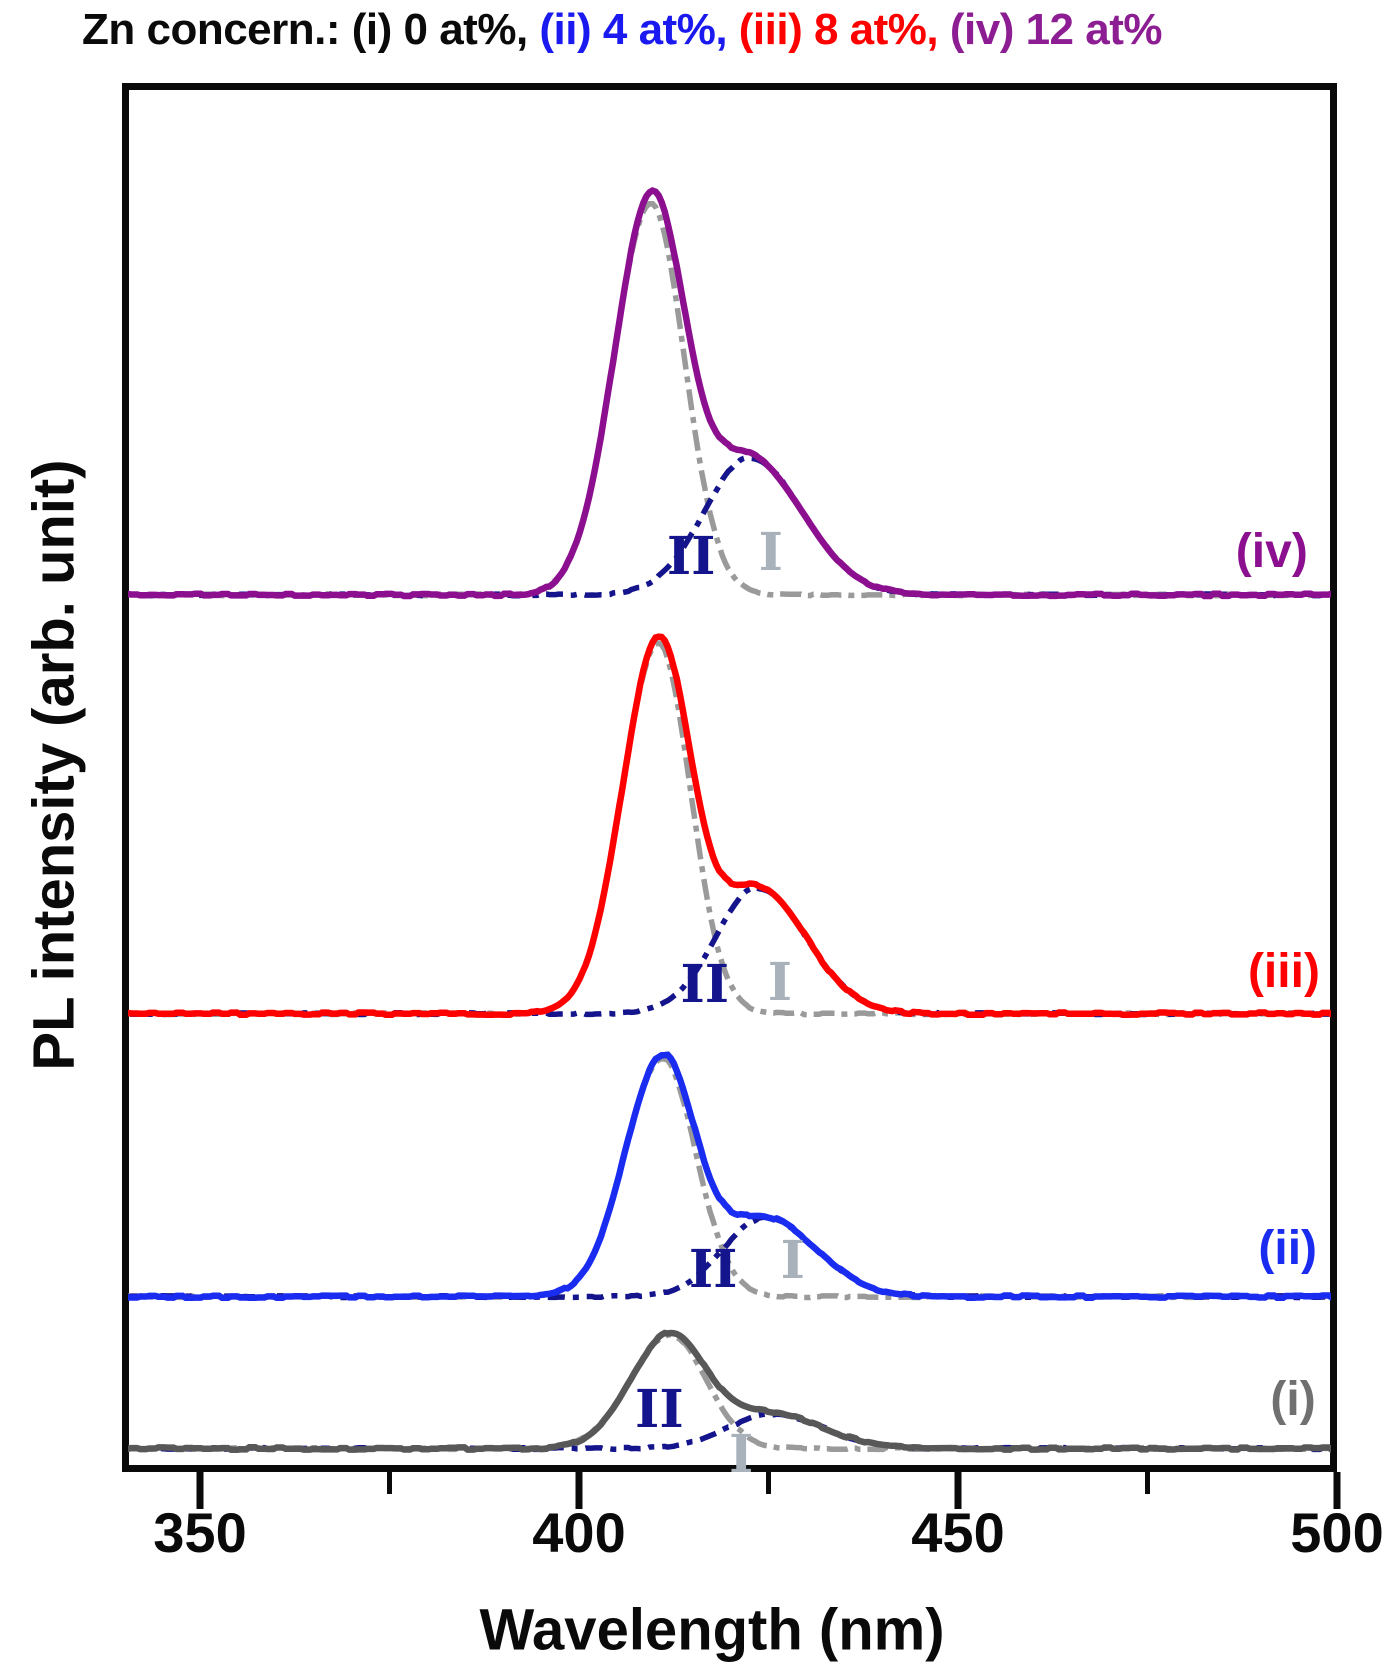 The image size is (1399, 1673). I want to click on x-axis-label: Wavelength (nm), so click(712, 1630).